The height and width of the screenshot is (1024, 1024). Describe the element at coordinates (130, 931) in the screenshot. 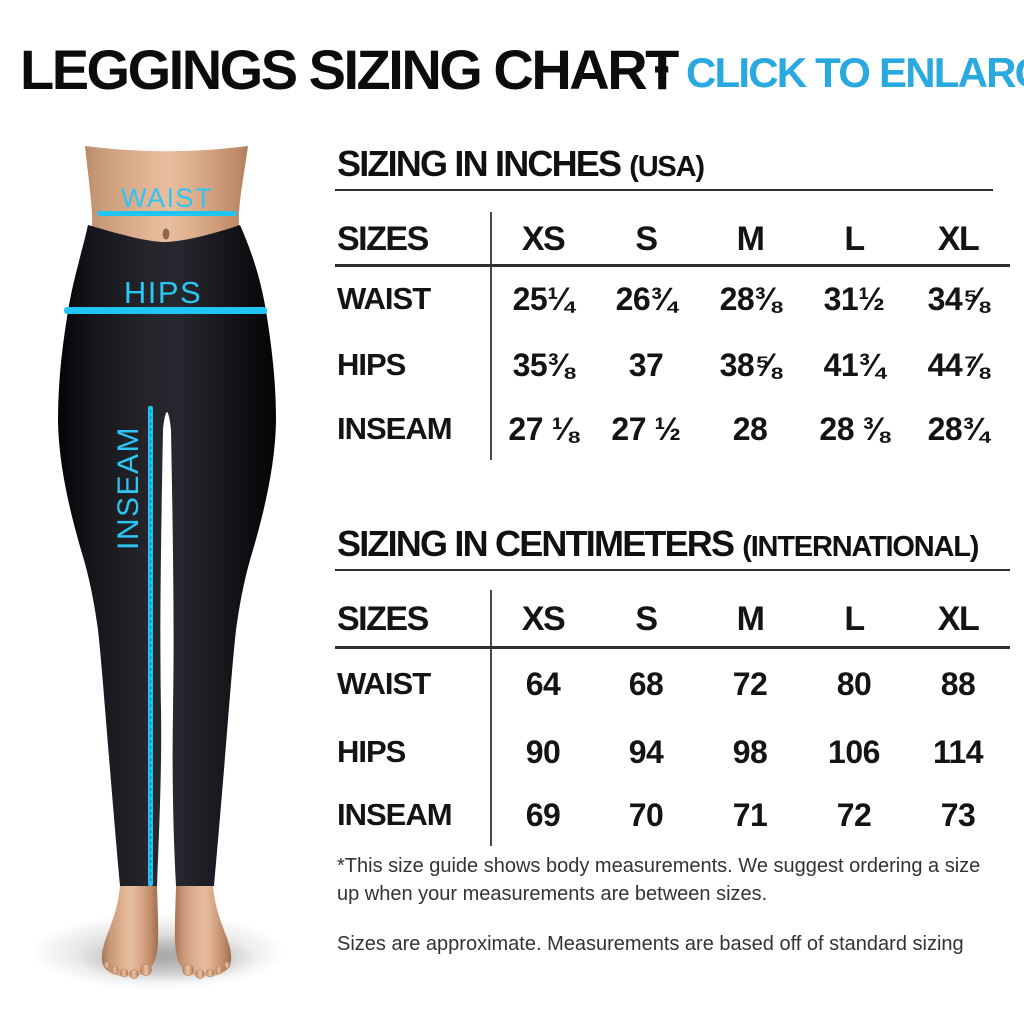

I see `left-foot` at that location.